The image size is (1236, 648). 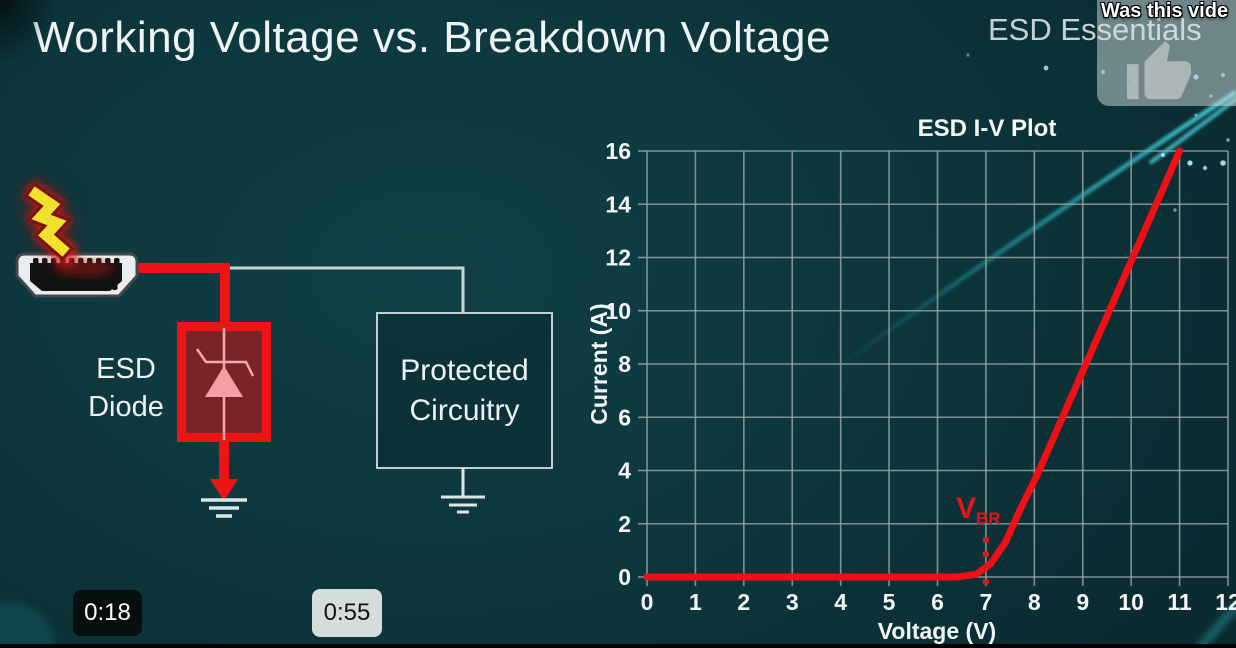 I want to click on y-tick-label: 8, so click(x=624, y=364).